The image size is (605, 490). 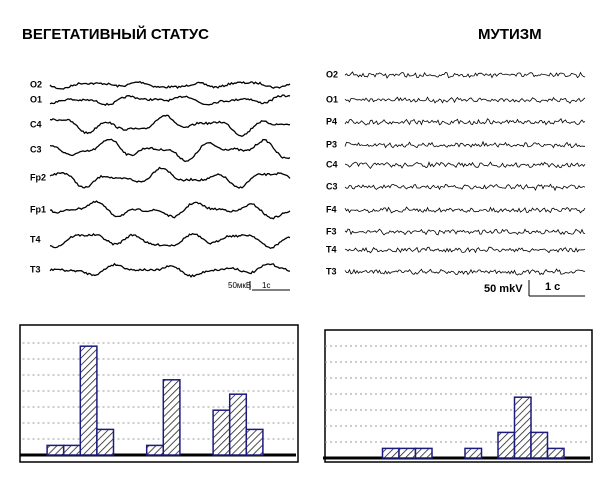 I want to click on scale-amplitude: 50 mkV, so click(x=503, y=289).